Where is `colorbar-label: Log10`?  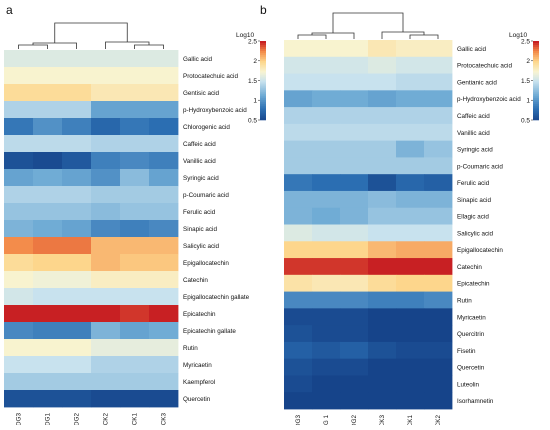
colorbar-label: Log10 is located at coordinates (518, 35).